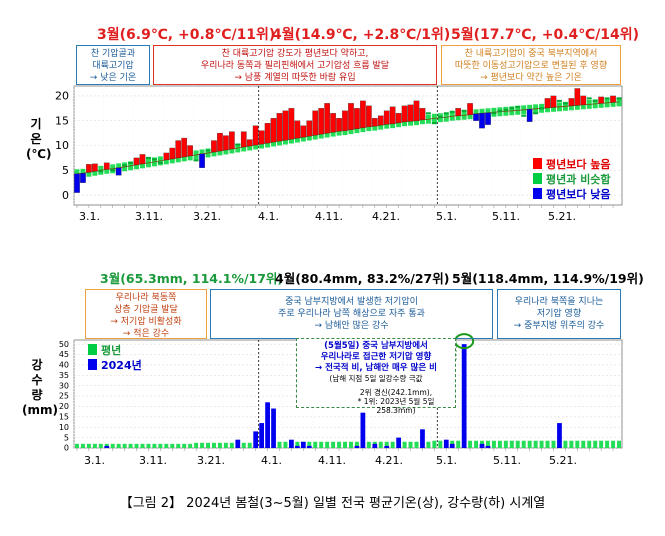  Describe the element at coordinates (186, 35) in the screenshot. I see `temp-title-march: 3월(6.9℃, +0.8℃/11위)` at that location.